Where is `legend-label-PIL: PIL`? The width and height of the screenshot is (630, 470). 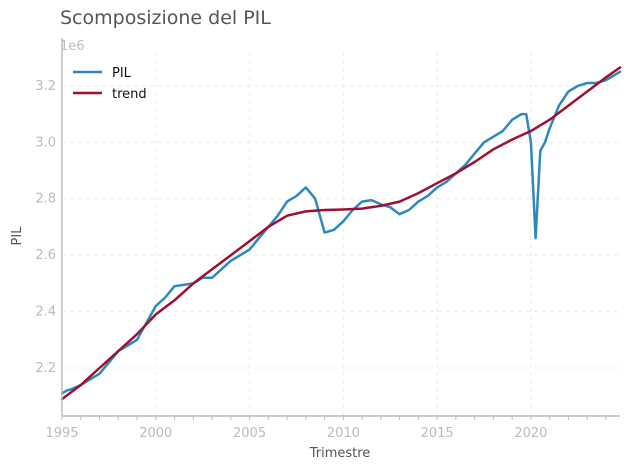
legend-label-PIL: PIL is located at coordinates (122, 73).